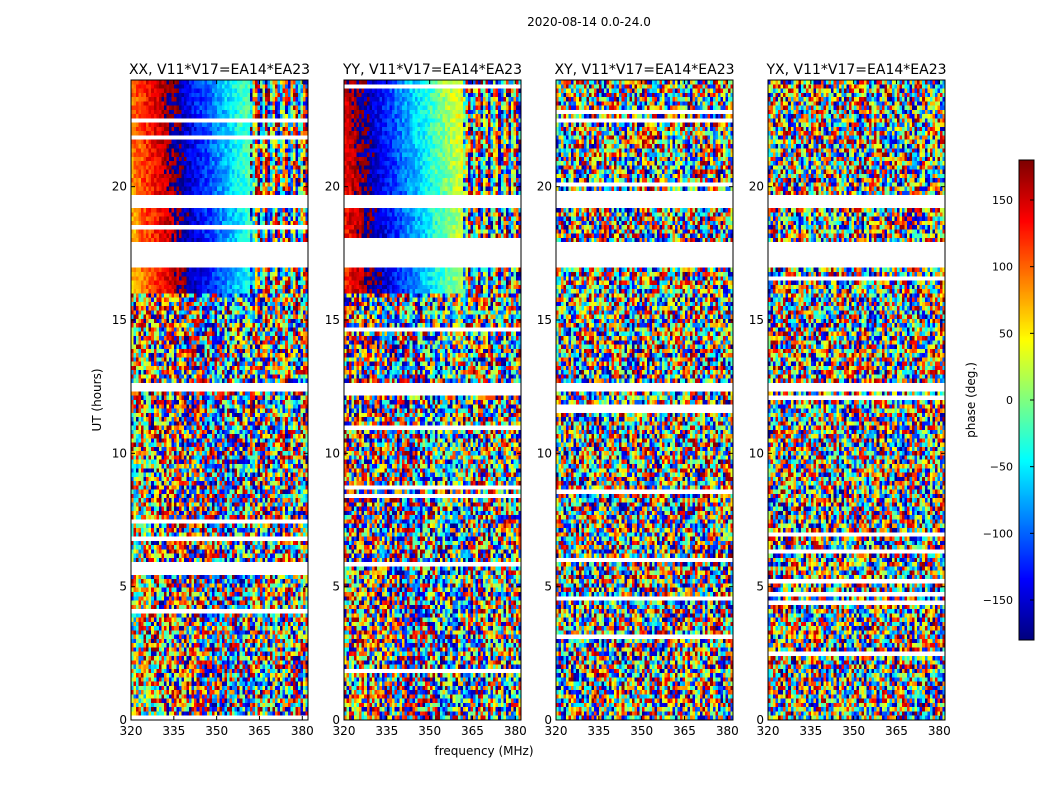 The image size is (1050, 800). I want to click on panel-title: YY, V11*V17=EA14*EA23, so click(432, 70).